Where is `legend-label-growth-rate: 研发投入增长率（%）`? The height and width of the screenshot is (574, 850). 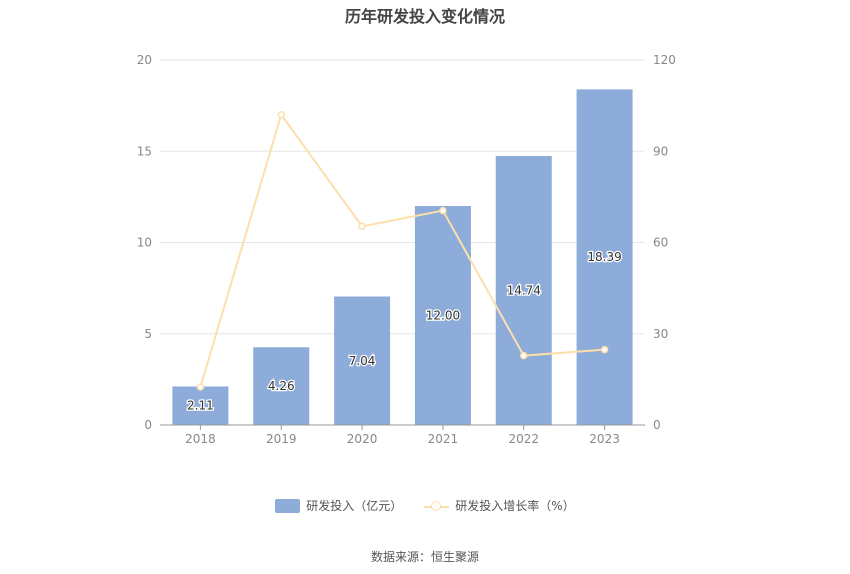 legend-label-growth-rate: 研发投入增长率（%） is located at coordinates (515, 506).